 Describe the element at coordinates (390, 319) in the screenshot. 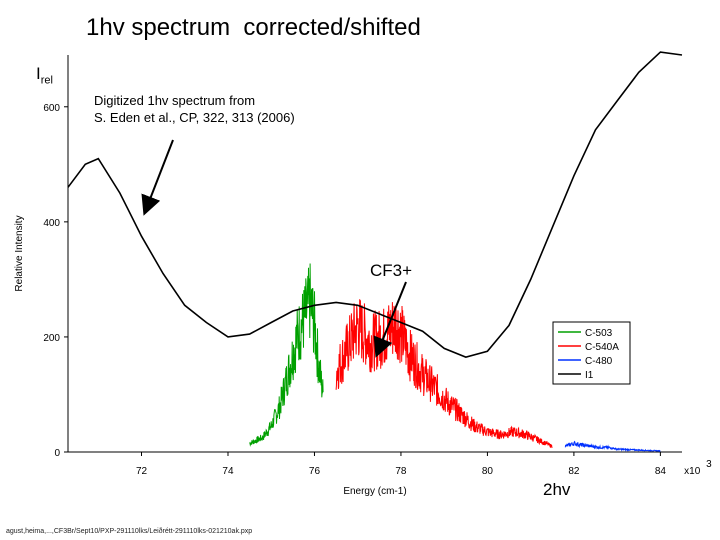

I see `arrow-to-cf3` at that location.